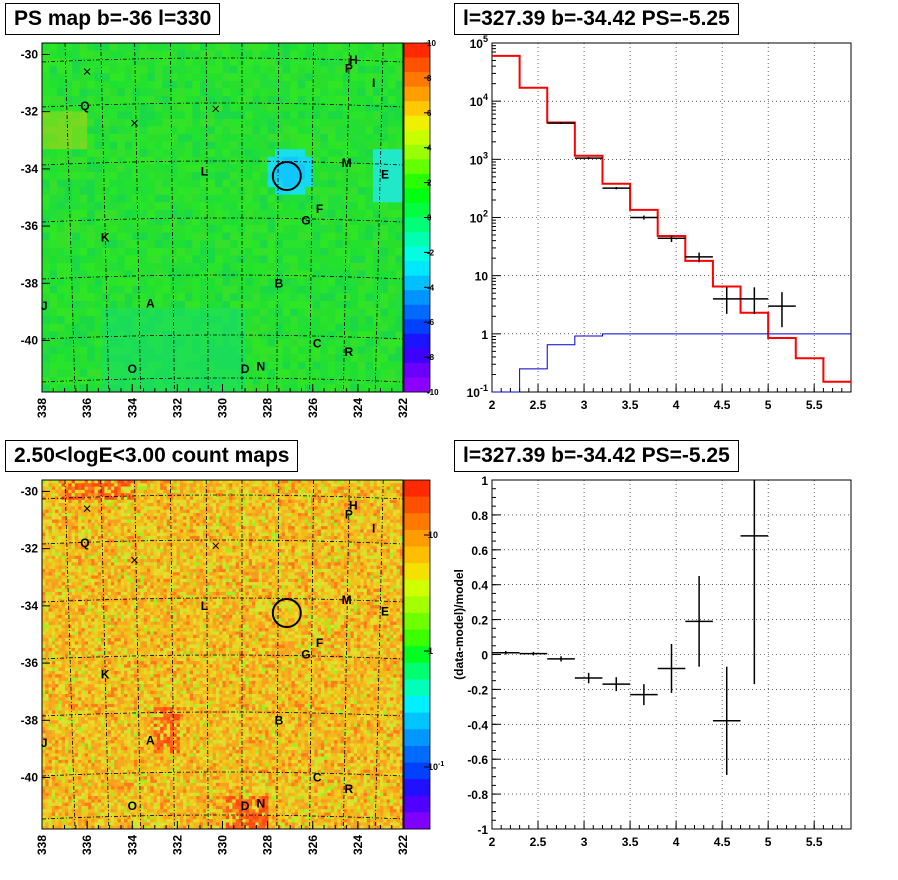 This screenshot has width=898, height=880. What do you see at coordinates (44, 306) in the screenshot?
I see `source-label-J: J` at bounding box center [44, 306].